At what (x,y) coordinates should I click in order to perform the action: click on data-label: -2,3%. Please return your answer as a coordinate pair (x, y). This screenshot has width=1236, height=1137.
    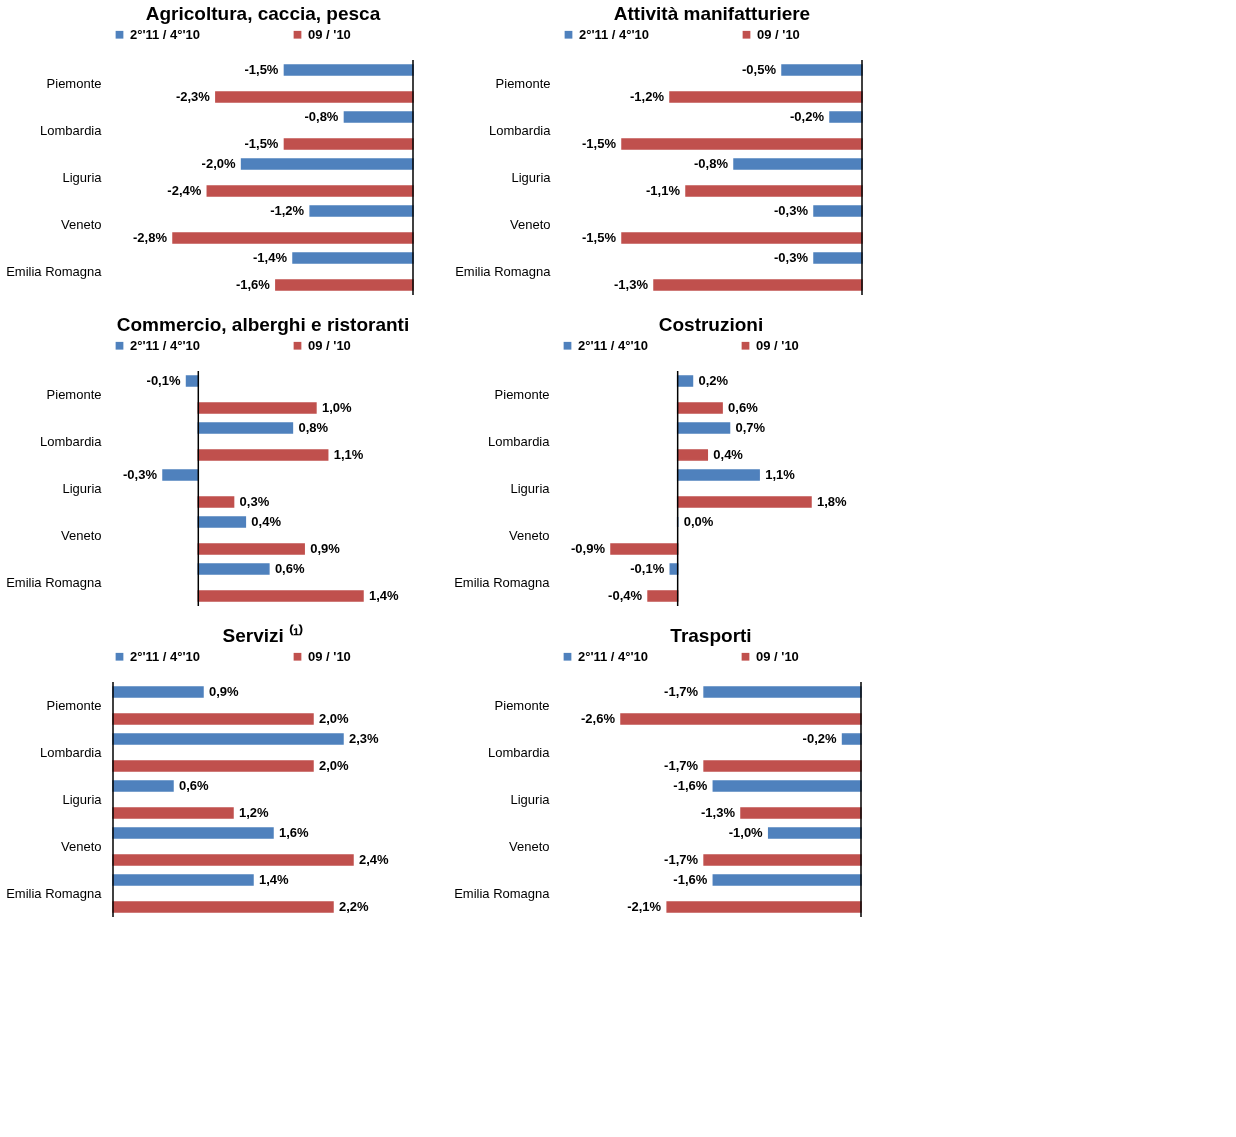
    Looking at the image, I should click on (193, 96).